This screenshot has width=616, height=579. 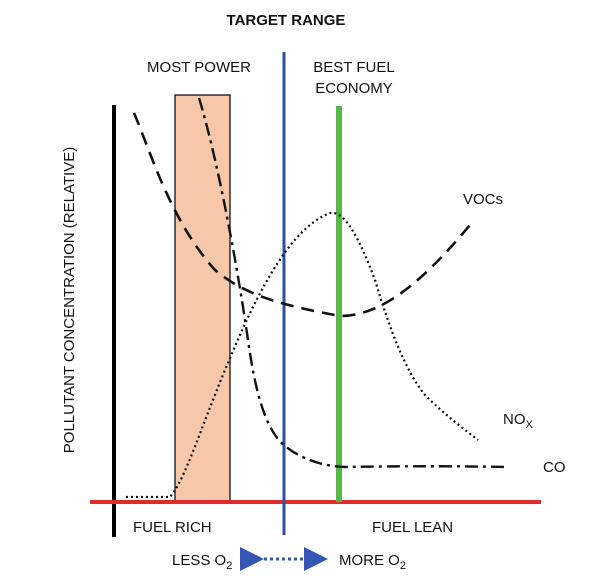 I want to click on nox-label-sub: X, so click(x=530, y=425).